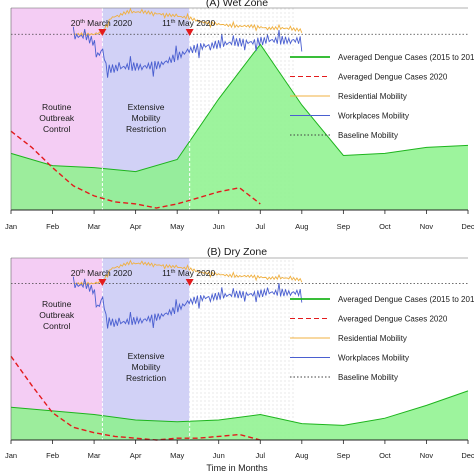  What do you see at coordinates (237, 468) in the screenshot?
I see `x-axis-label: Time in Months` at bounding box center [237, 468].